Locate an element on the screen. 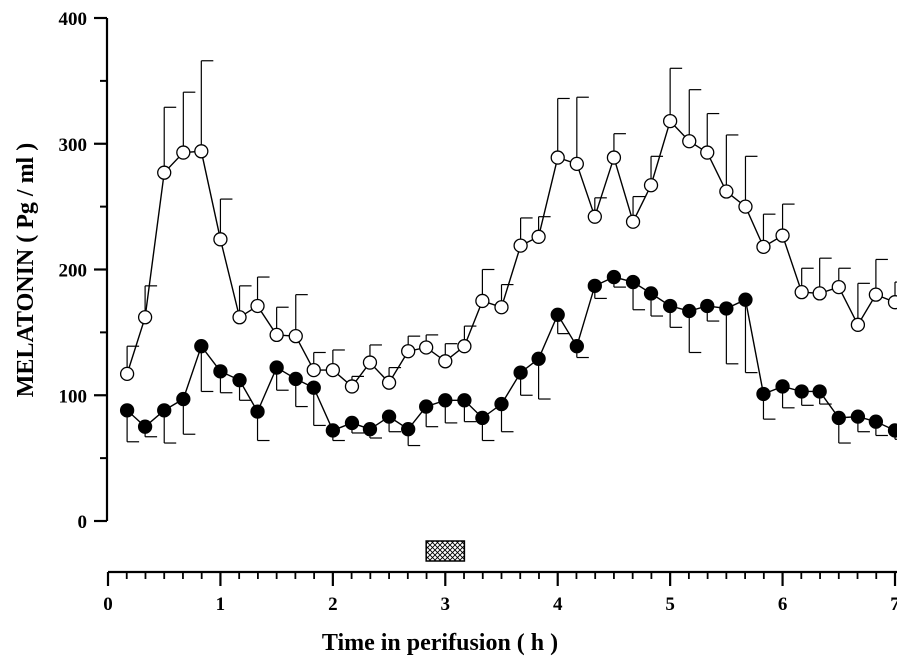 The image size is (897, 659). x-axis: 0 1 2 3 4 5 6 7 is located at coordinates (500, 592).